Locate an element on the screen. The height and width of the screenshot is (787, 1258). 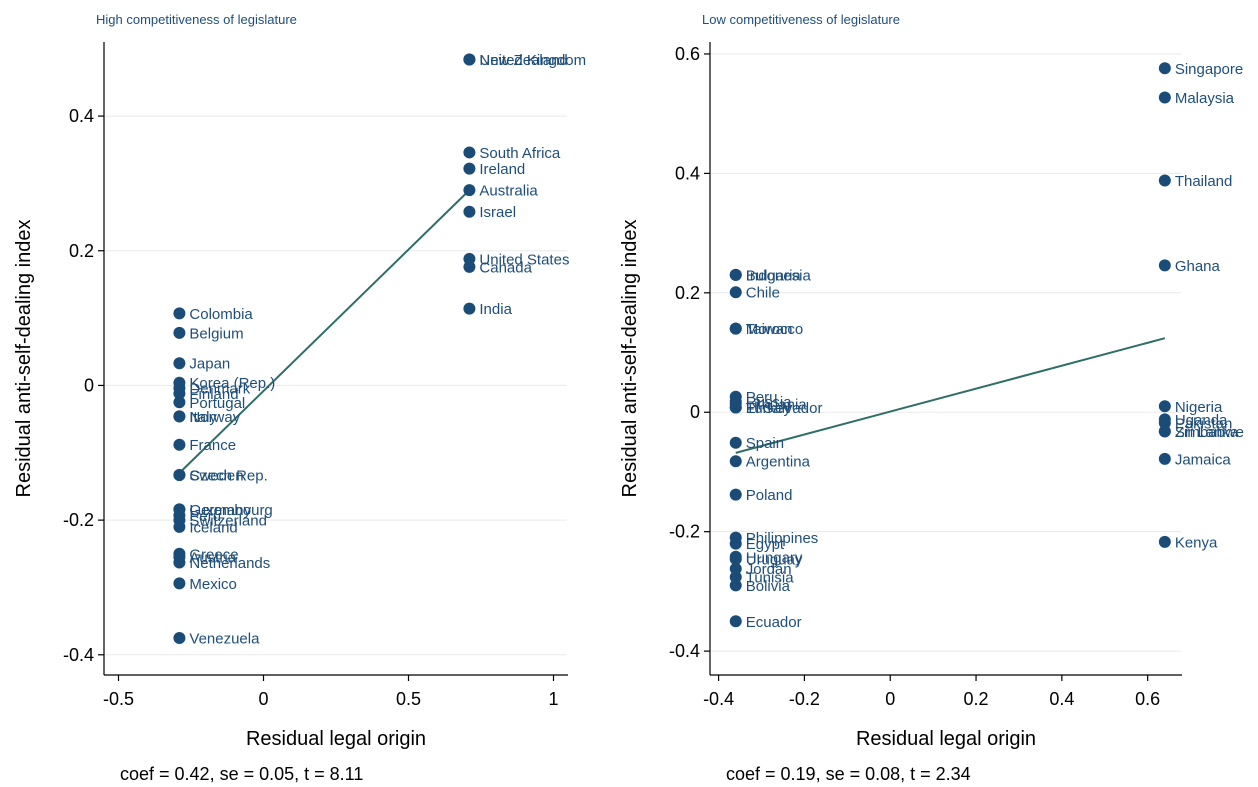
data-point-label: Finland is located at coordinates (213, 394).